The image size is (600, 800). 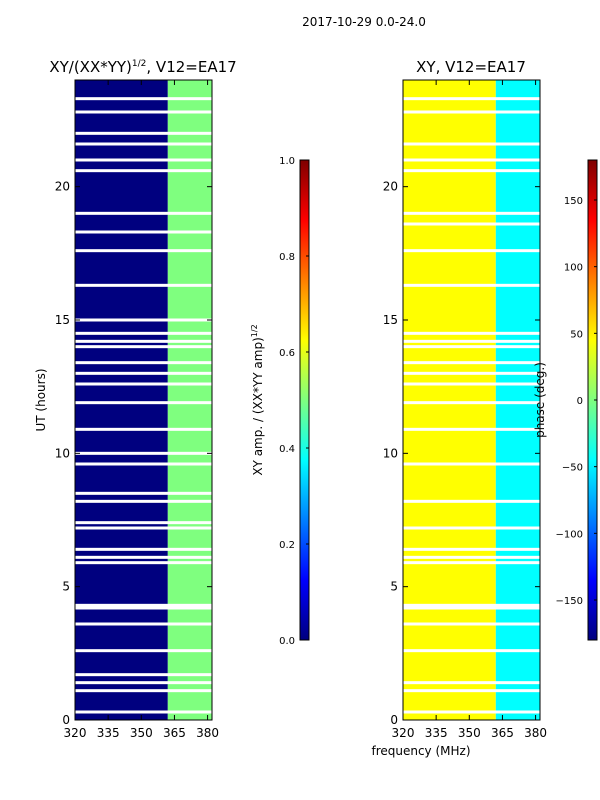 I want to click on x-tick-label: 320, so click(x=403, y=733).